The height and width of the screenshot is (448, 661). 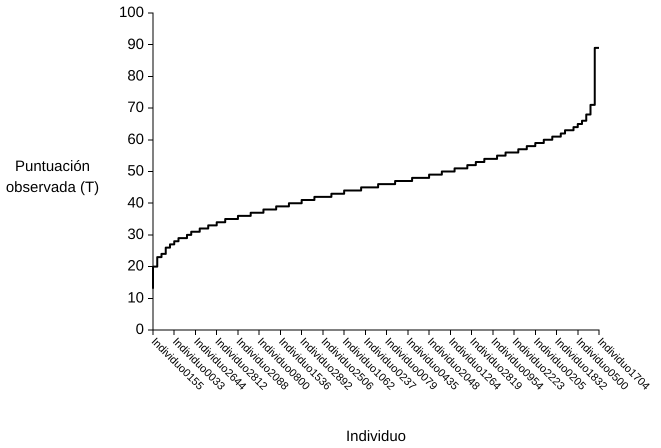 I want to click on y-tick-label: 90, so click(x=135, y=44).